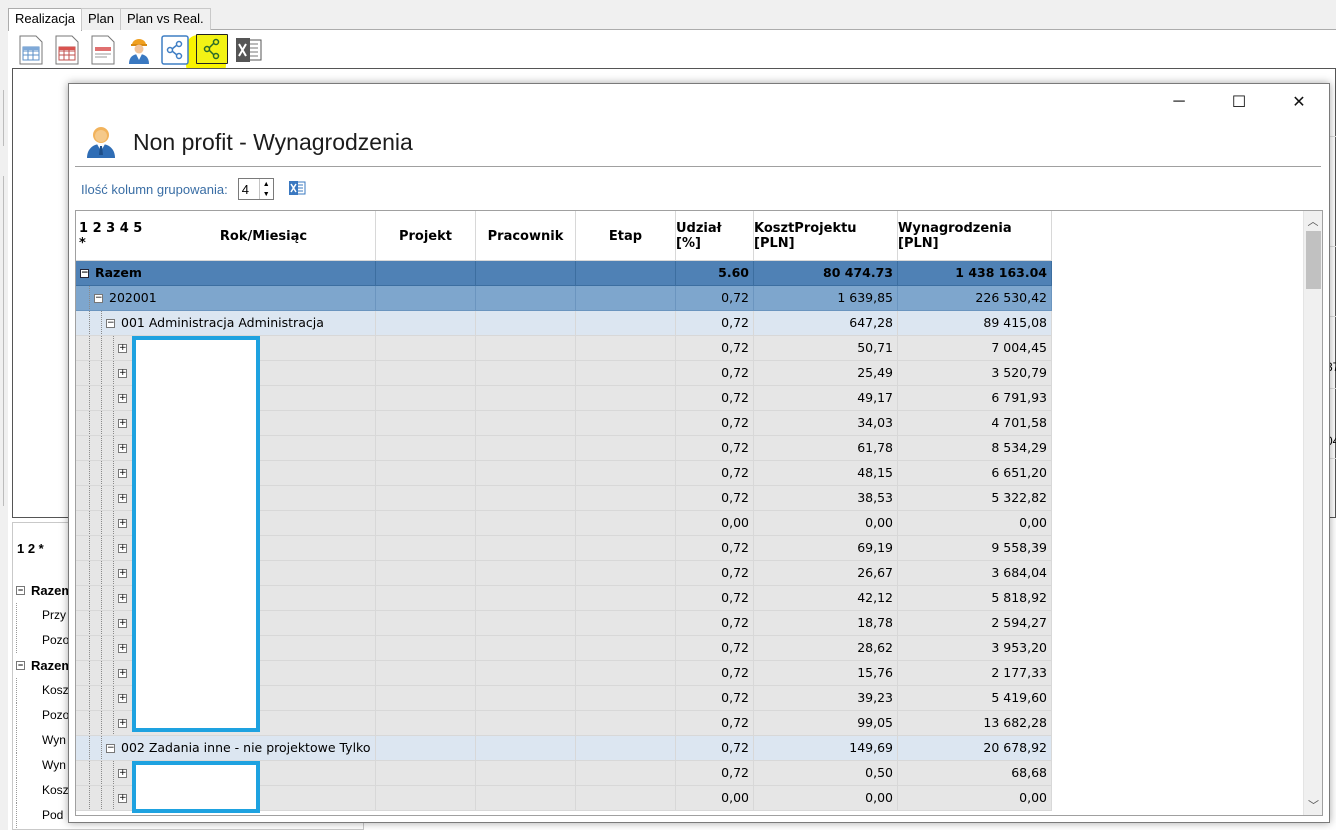 The height and width of the screenshot is (830, 1336). What do you see at coordinates (245, 189) in the screenshot?
I see `grouping-value: 4` at bounding box center [245, 189].